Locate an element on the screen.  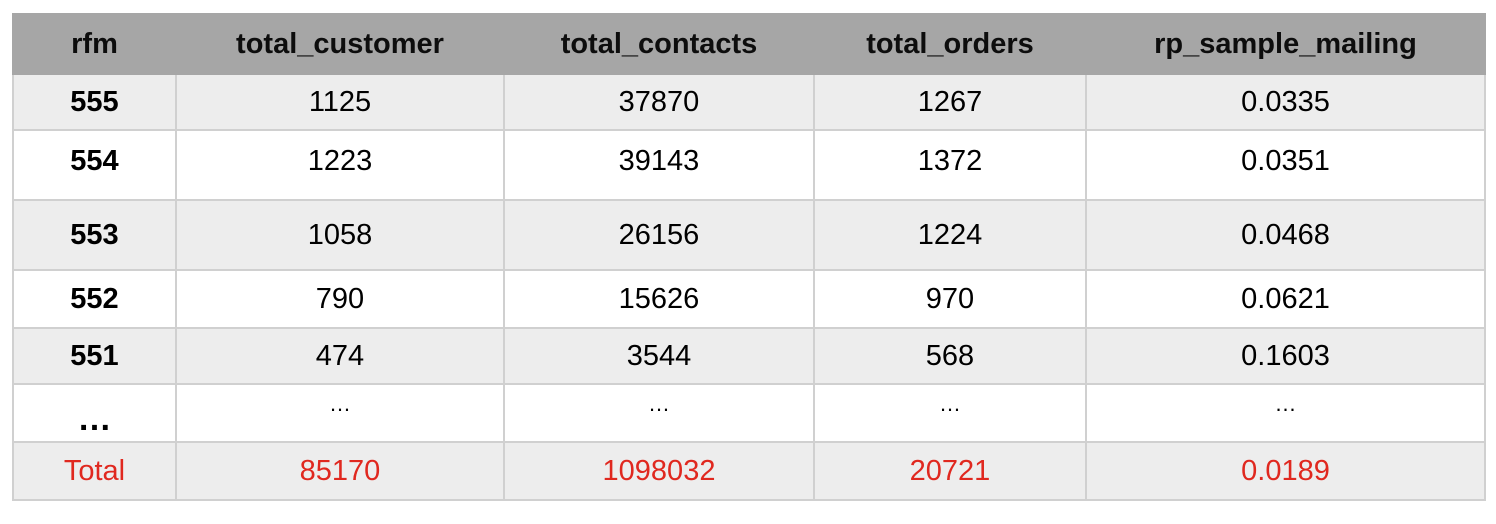
cell-total-contacts: 3544 is located at coordinates (659, 356).